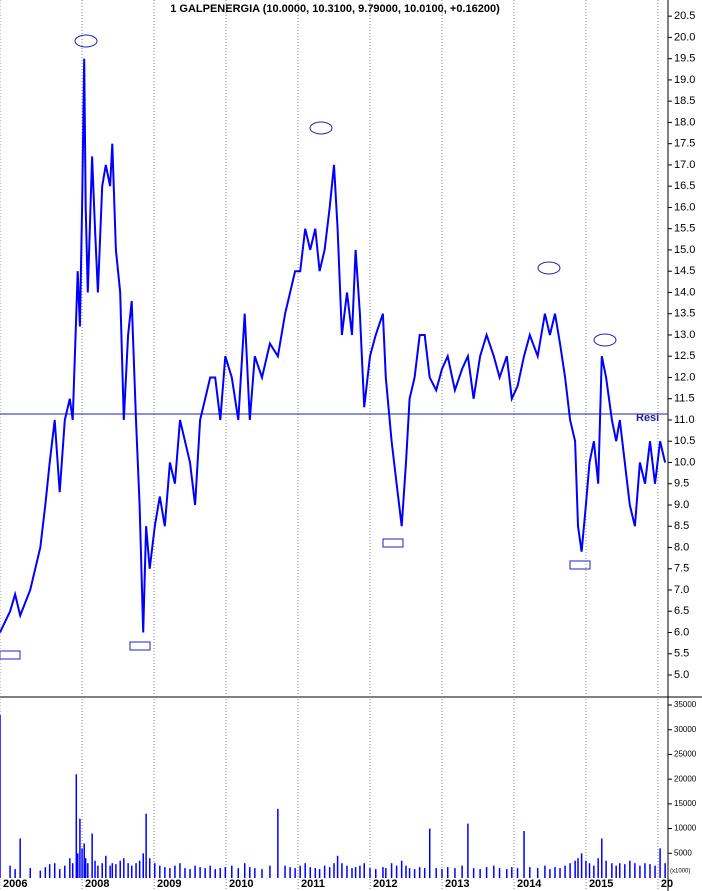 This screenshot has height=891, width=702. Describe the element at coordinates (684, 122) in the screenshot. I see `y-tick-label: 18.0` at that location.